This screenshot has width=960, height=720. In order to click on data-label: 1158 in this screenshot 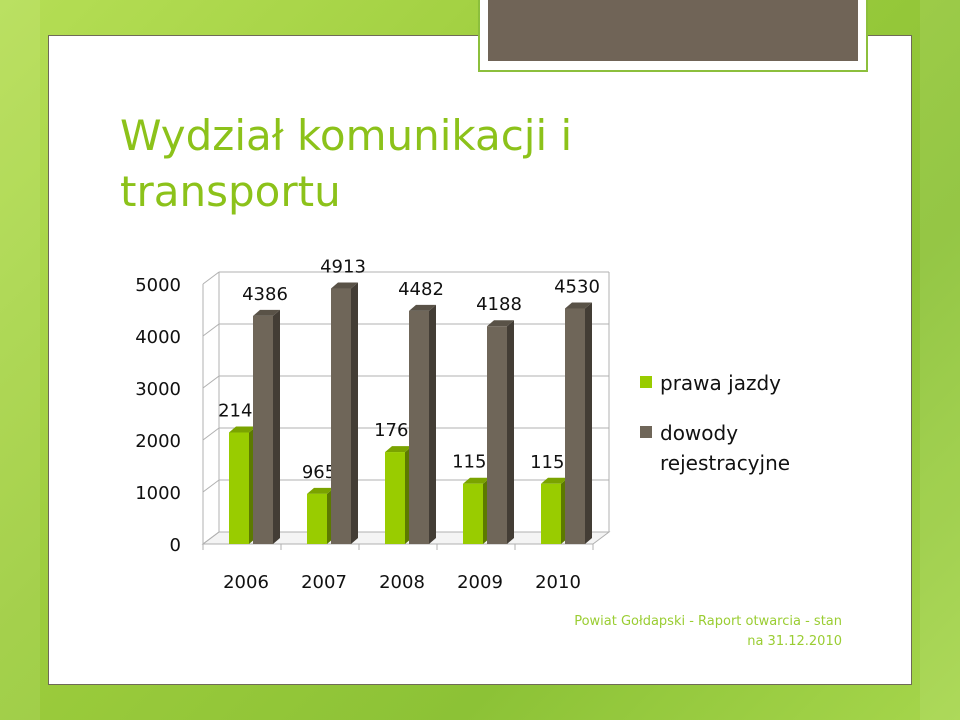, I will do `click(553, 462)`.